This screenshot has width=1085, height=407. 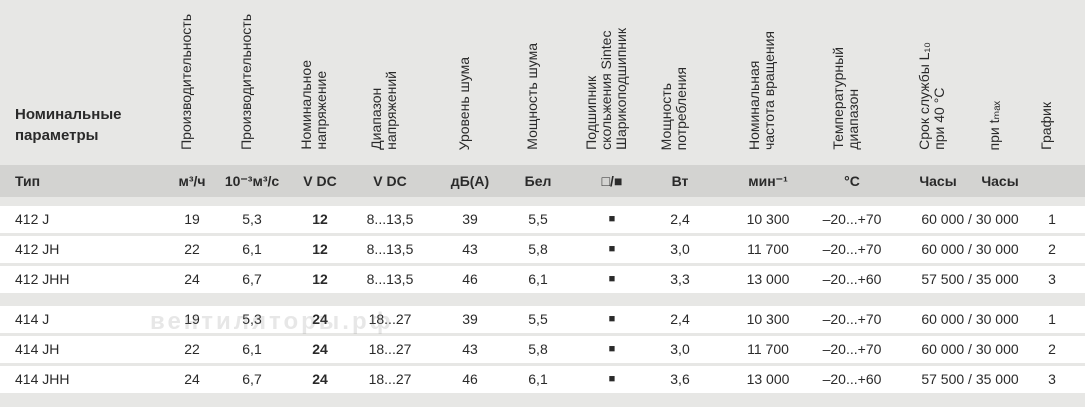 I want to click on header-line: Уровень шума, so click(x=463, y=103).